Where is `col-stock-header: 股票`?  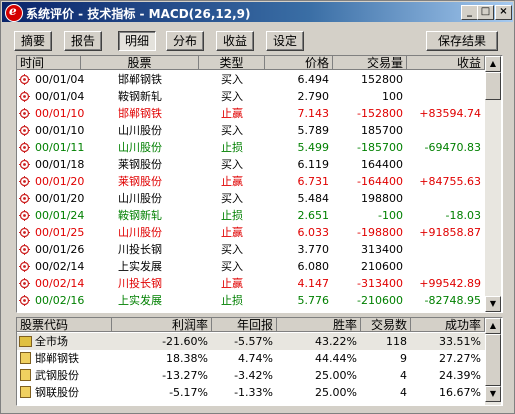 col-stock-header: 股票 is located at coordinates (140, 63).